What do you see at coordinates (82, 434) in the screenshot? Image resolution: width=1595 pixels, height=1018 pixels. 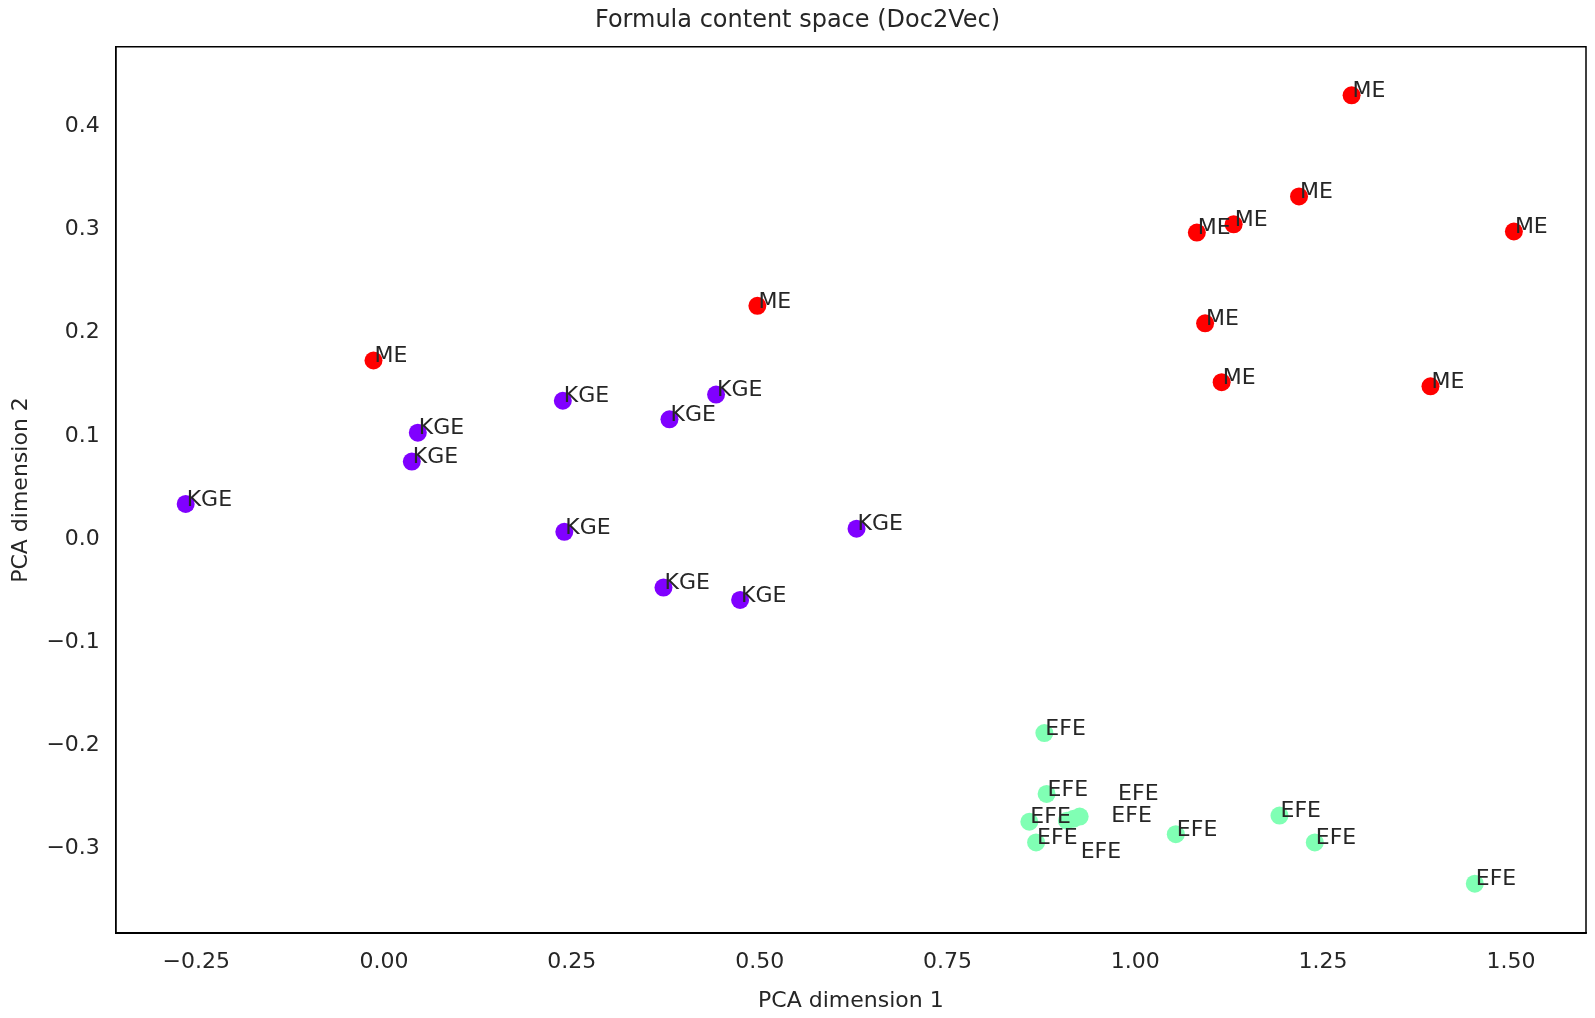 I see `y-tick-label: 0.1` at bounding box center [82, 434].